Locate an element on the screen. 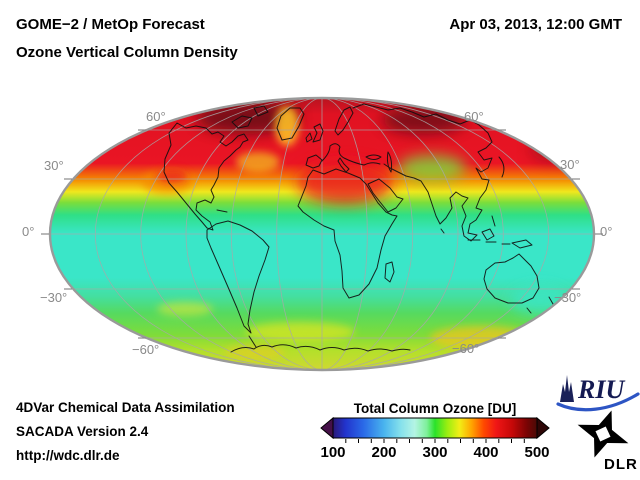  colorbar-minor-ticks is located at coordinates (435, 441).